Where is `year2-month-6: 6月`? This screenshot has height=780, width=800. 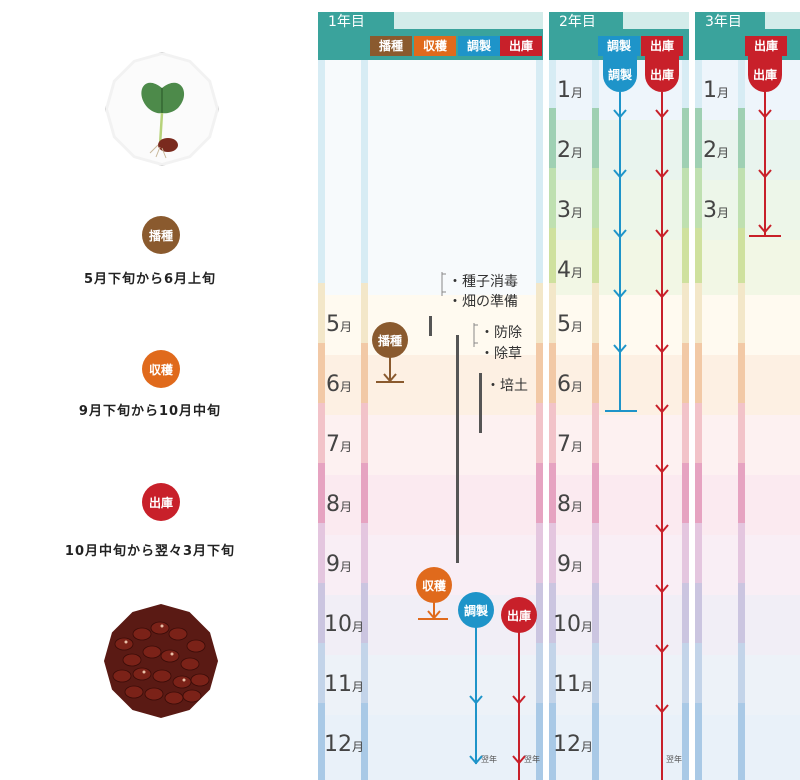 year2-month-6: 6月 is located at coordinates (570, 384).